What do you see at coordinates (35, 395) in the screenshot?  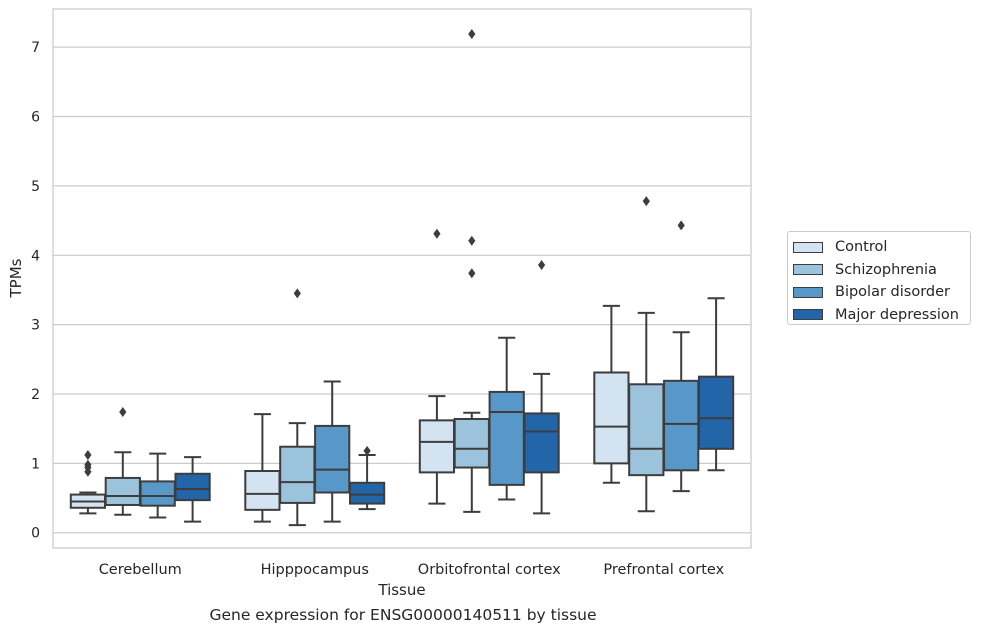 I see `y-tick-label: 2` at bounding box center [35, 395].